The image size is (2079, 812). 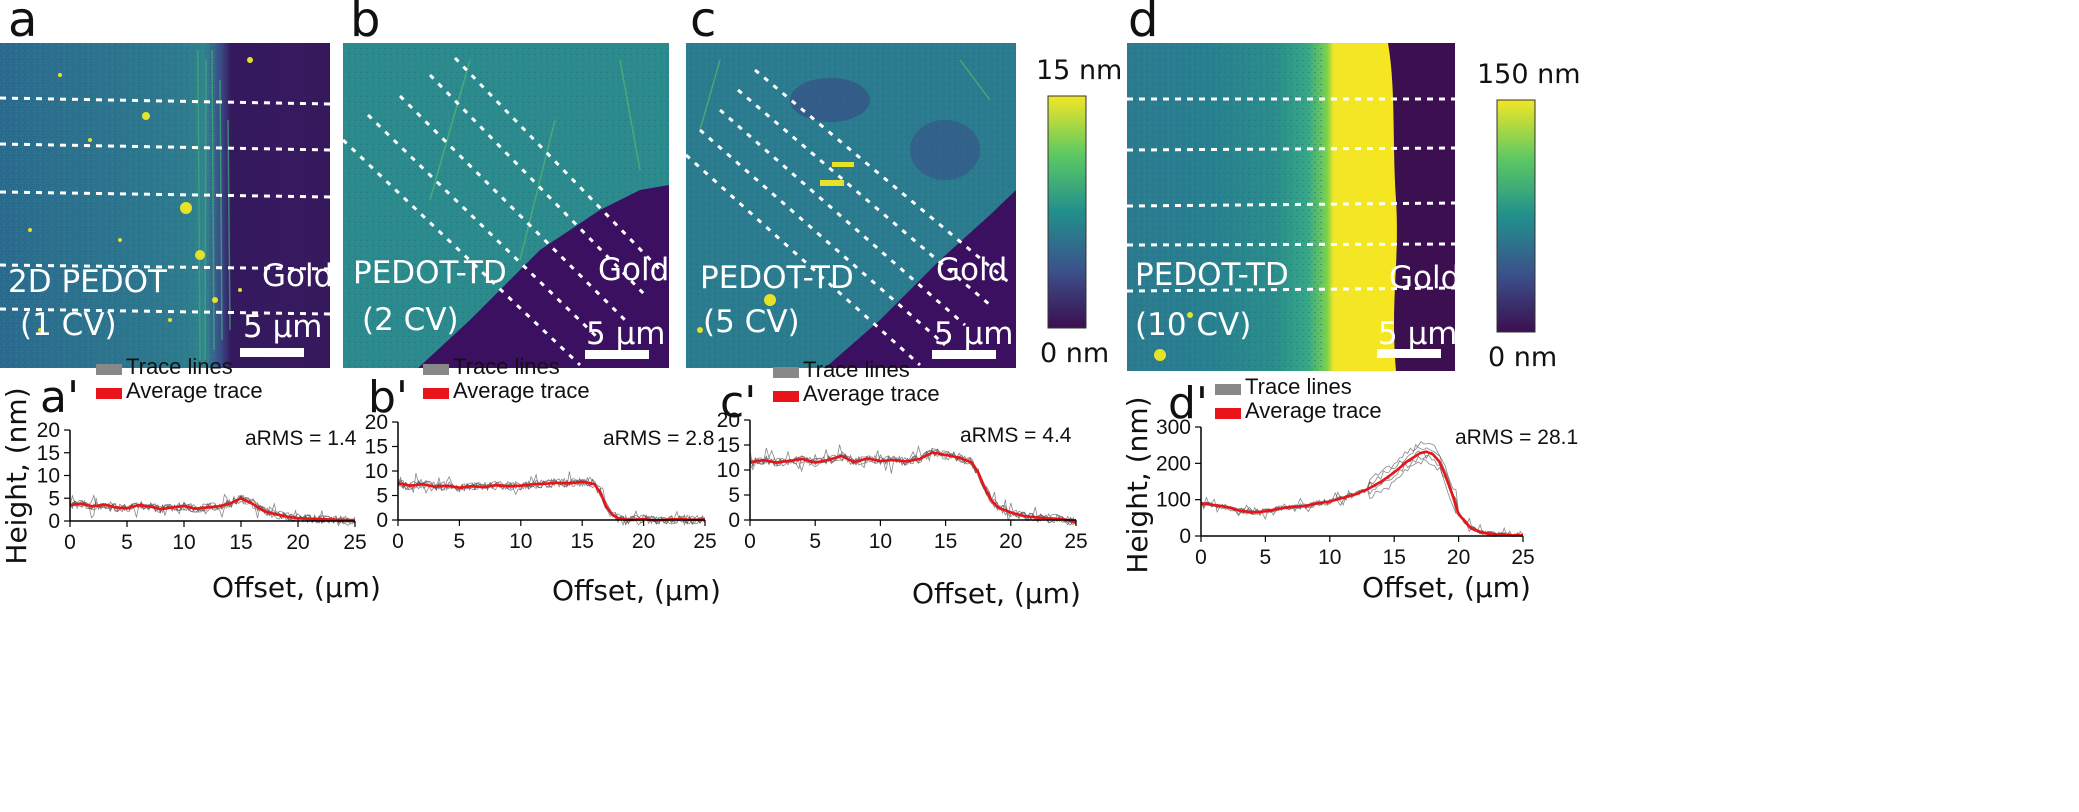 I want to click on colorbar-150nm-min: 0 nm, so click(x=1522, y=357).